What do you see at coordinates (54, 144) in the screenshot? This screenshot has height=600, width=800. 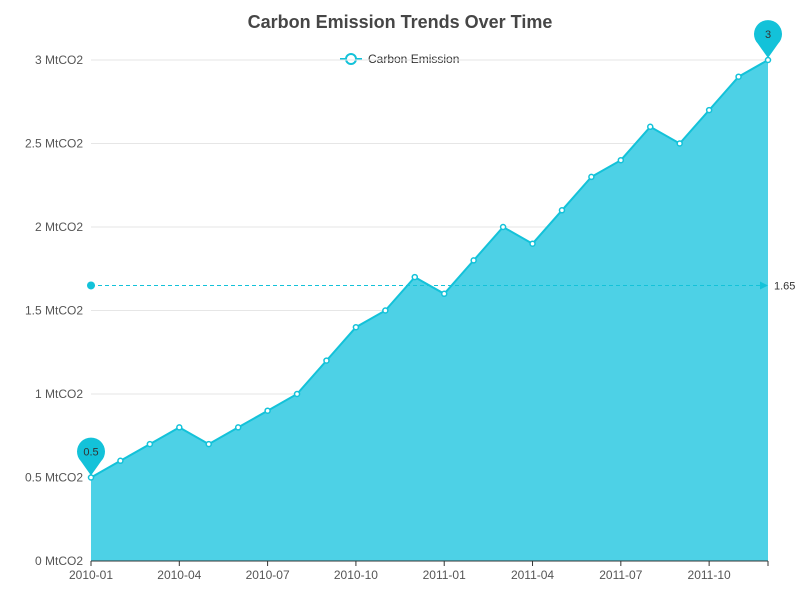 I see `y-tick-label: 2.5 MtCO2` at bounding box center [54, 144].